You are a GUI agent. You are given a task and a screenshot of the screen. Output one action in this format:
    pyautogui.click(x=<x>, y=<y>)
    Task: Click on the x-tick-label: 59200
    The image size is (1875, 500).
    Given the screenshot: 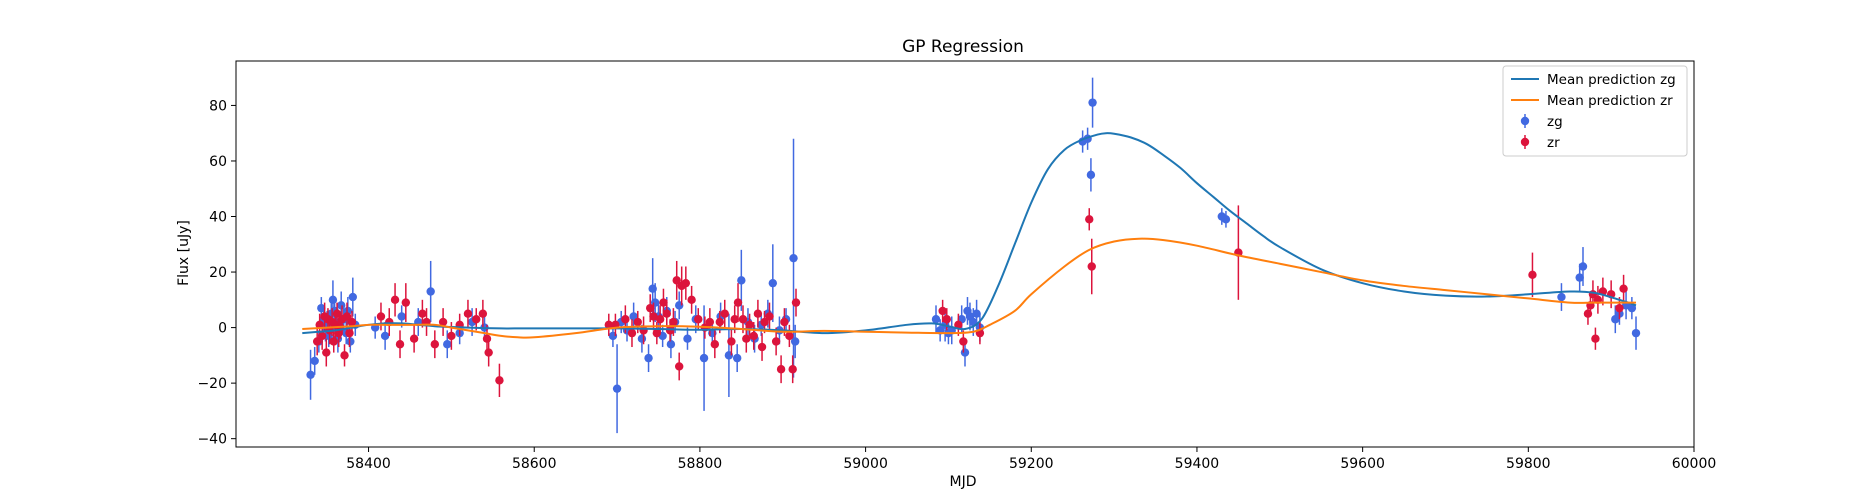 What is the action you would take?
    pyautogui.click(x=1031, y=464)
    